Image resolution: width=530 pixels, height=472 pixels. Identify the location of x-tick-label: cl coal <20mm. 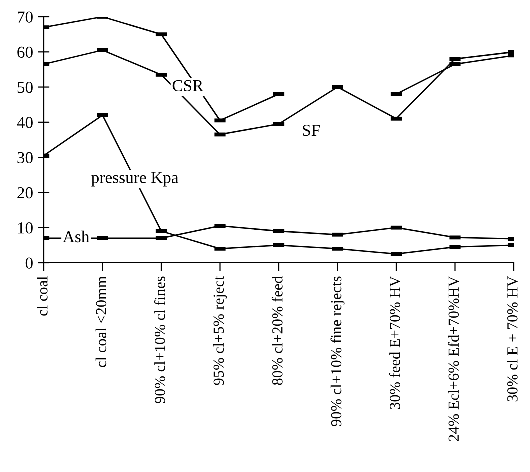
(101, 322).